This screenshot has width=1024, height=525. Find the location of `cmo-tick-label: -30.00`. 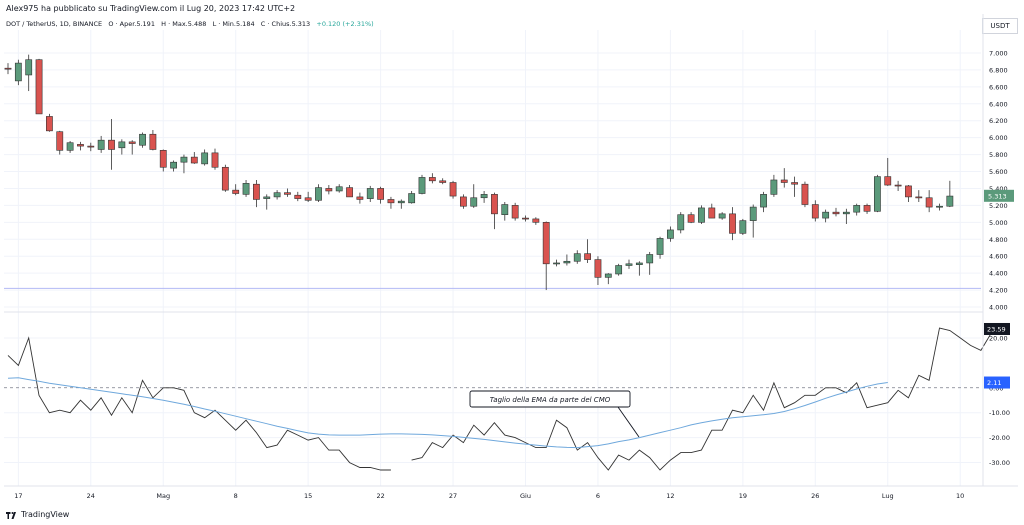

cmo-tick-label: -30.00 is located at coordinates (999, 463).